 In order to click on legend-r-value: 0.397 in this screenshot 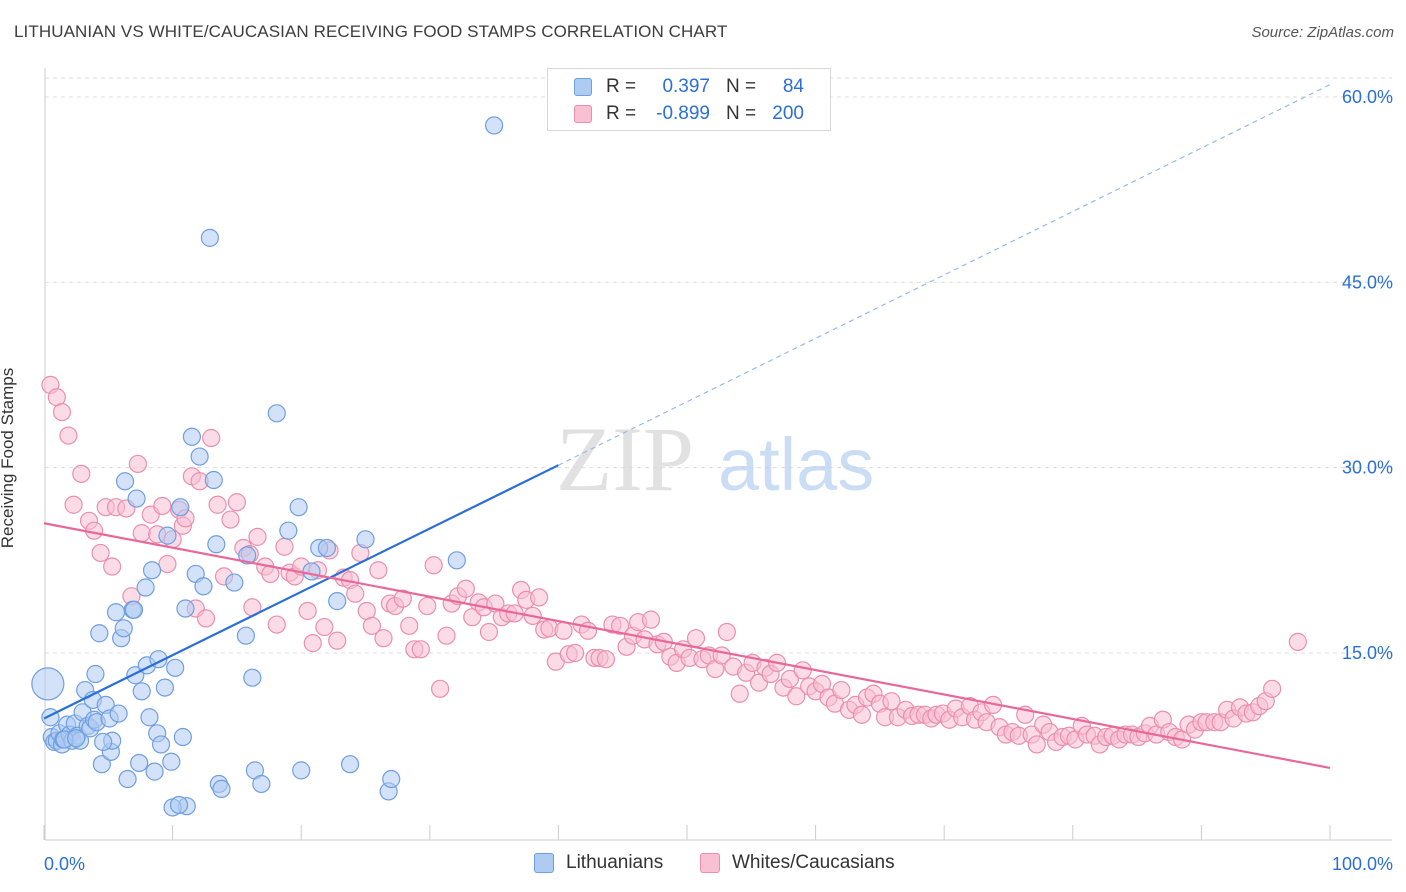, I will do `click(686, 86)`.